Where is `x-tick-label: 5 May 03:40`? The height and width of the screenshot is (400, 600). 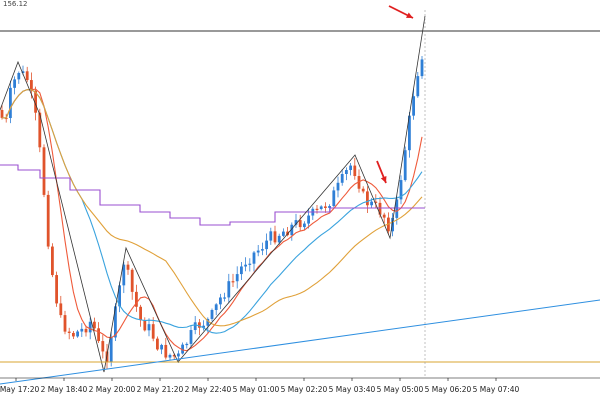 x-tick-label: 5 May 03:40 is located at coordinates (352, 389).